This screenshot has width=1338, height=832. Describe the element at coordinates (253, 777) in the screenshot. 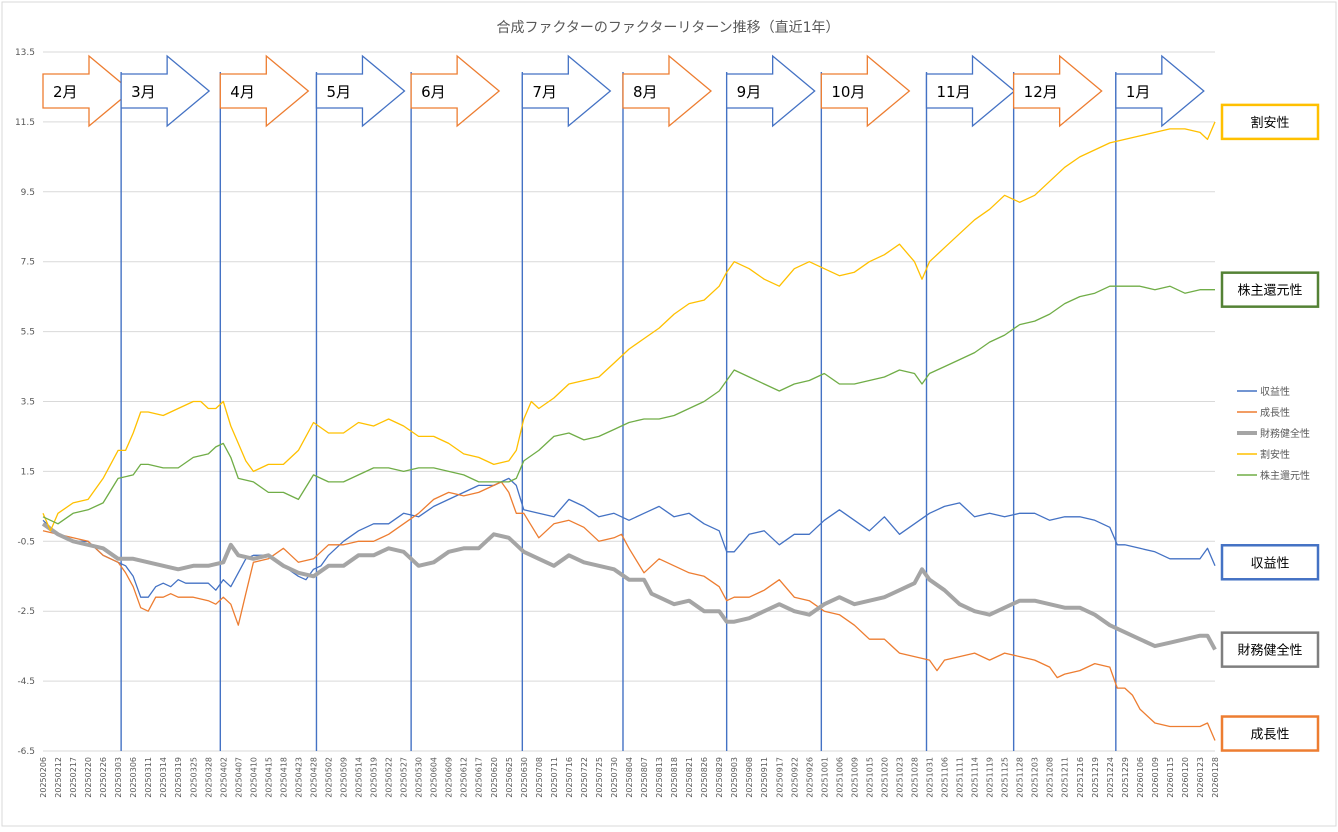

I see `x-tick-label: 20250410` at that location.